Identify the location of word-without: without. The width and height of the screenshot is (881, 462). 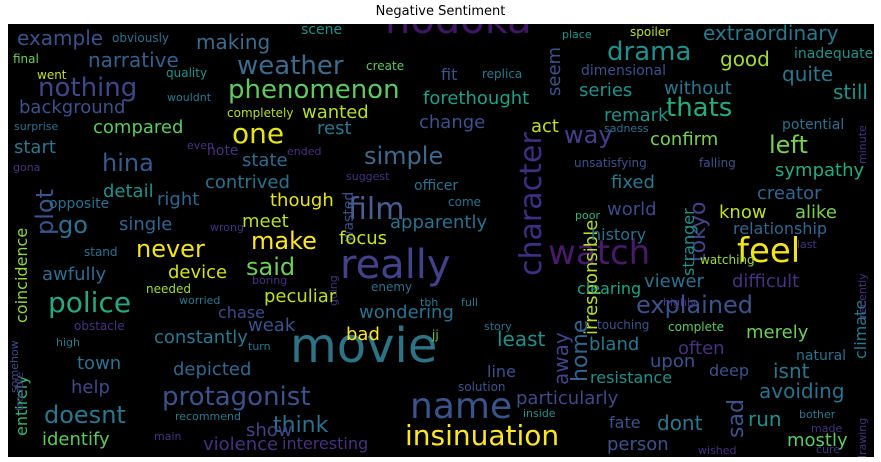
(698, 88).